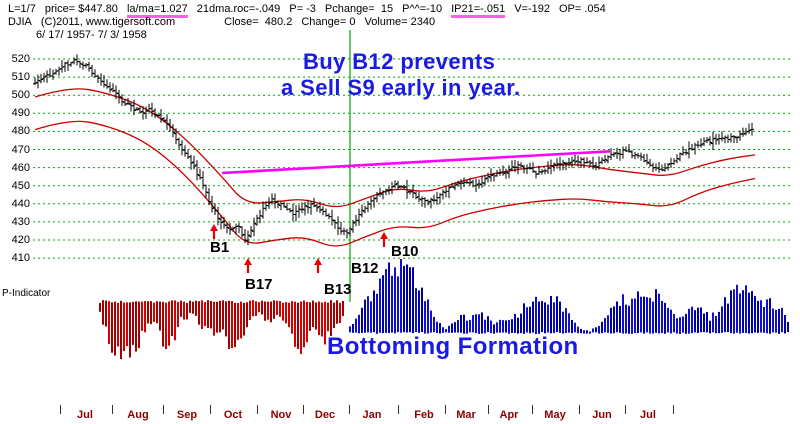  I want to click on buy-signal-label-b13: B13, so click(338, 289).